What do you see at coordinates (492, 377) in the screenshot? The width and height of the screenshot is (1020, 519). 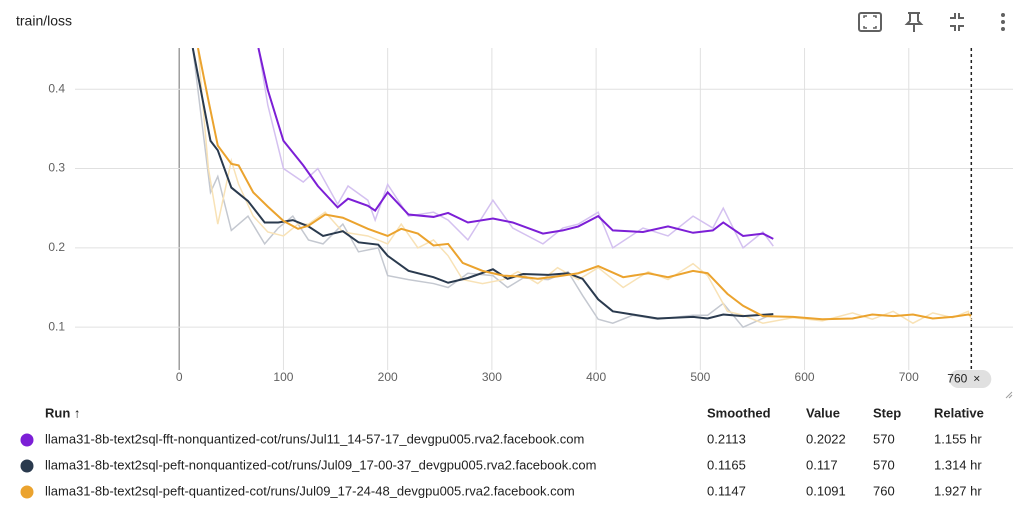 I see `x-tick-label: 300` at bounding box center [492, 377].